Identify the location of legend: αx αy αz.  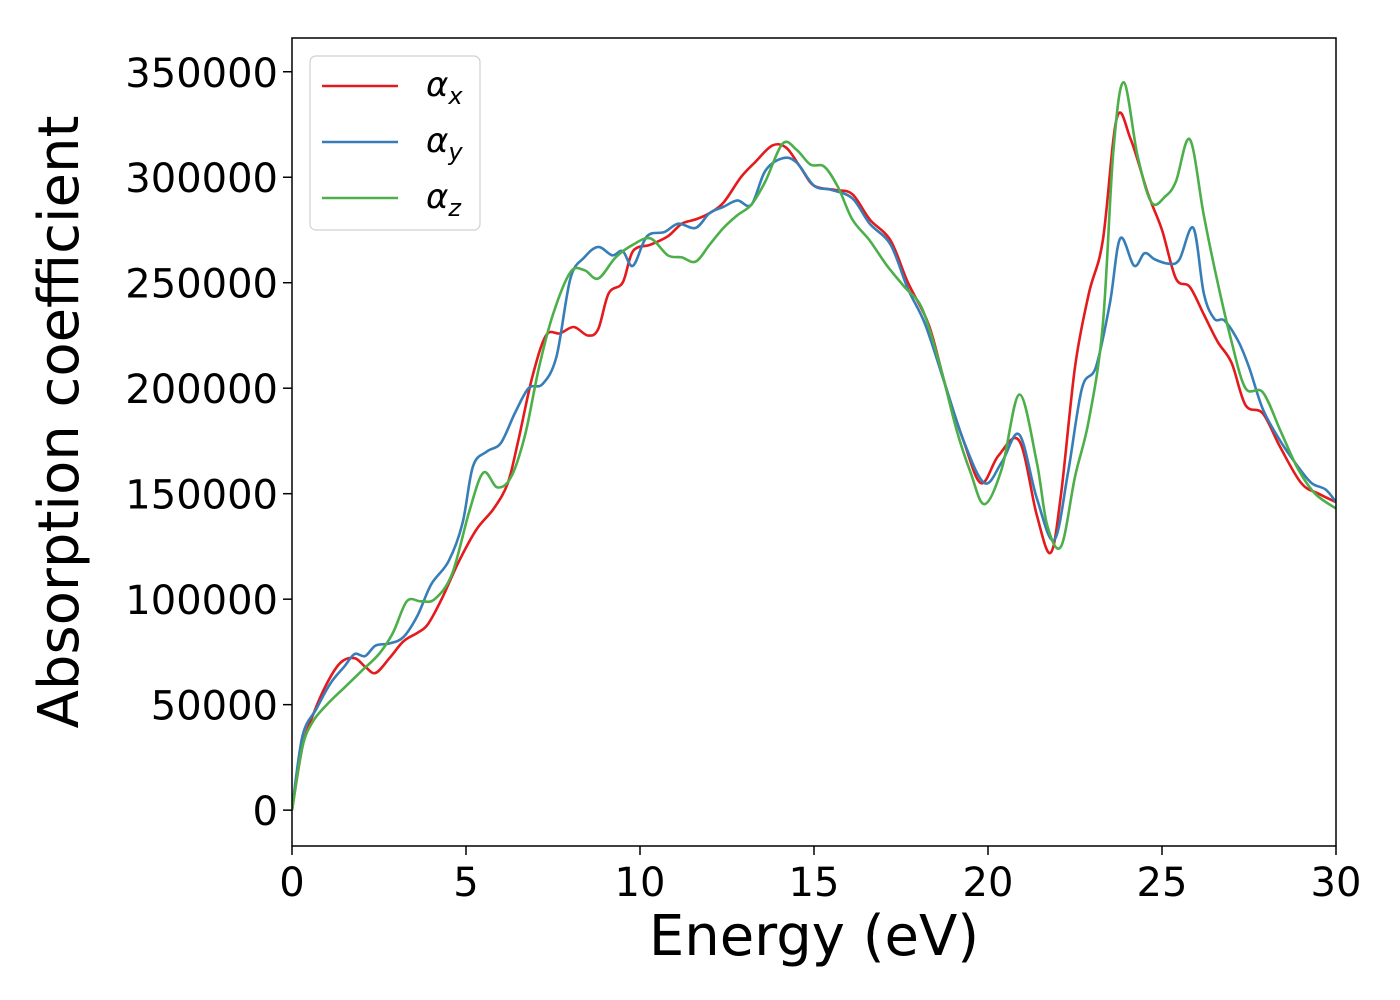
(395, 143).